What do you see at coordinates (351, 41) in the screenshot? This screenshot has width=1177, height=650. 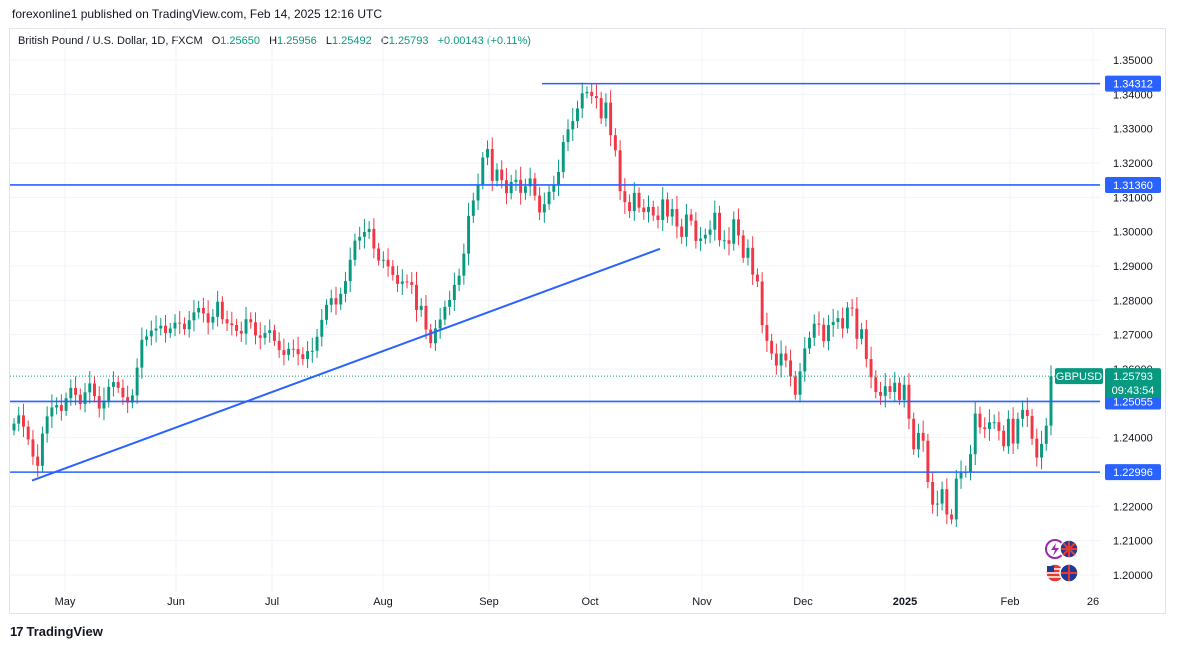 I see `low-value: 1.25492` at bounding box center [351, 41].